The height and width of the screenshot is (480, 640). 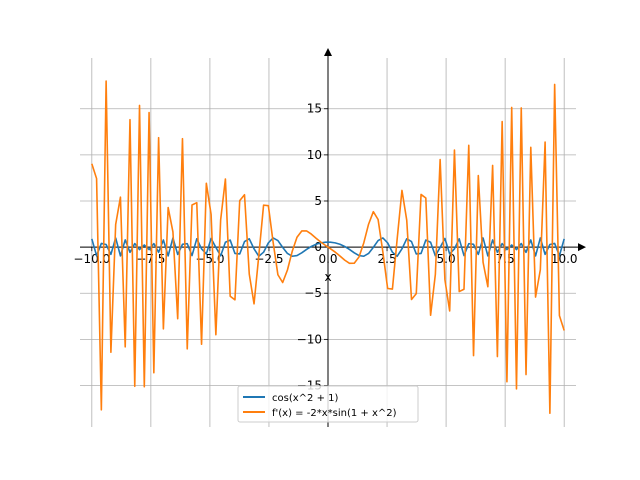 What do you see at coordinates (387, 259) in the screenshot?
I see `x-tick-label: 2.5` at bounding box center [387, 259].